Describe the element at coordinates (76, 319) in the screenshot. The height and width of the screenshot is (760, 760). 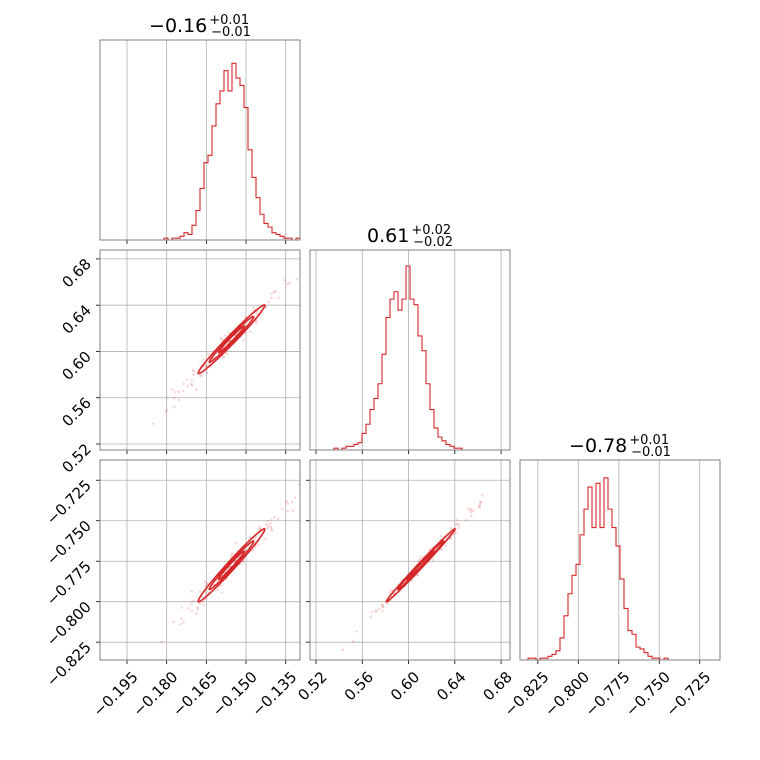
I see `y-tick-label: 0.64` at that location.